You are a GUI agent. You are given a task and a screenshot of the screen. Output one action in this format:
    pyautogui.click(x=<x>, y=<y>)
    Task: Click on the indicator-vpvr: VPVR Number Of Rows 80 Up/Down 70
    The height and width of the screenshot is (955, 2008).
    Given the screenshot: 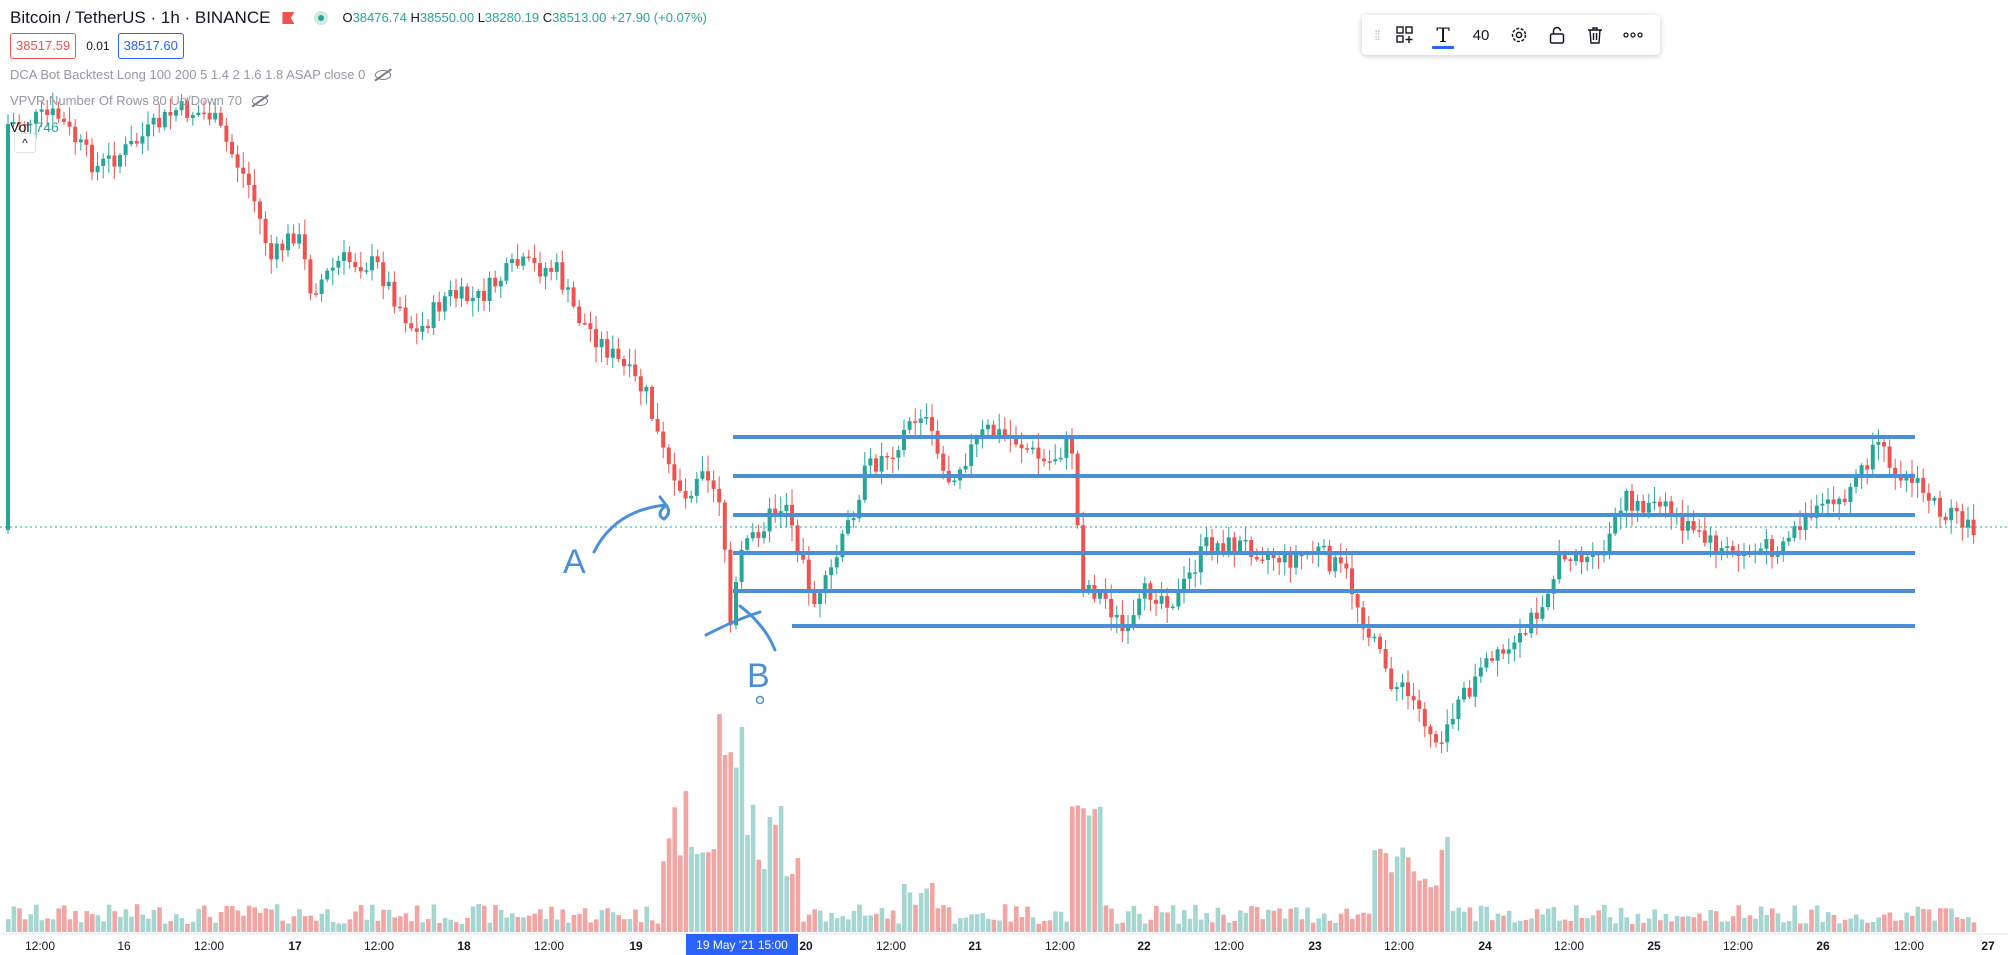 What is the action you would take?
    pyautogui.click(x=358, y=101)
    